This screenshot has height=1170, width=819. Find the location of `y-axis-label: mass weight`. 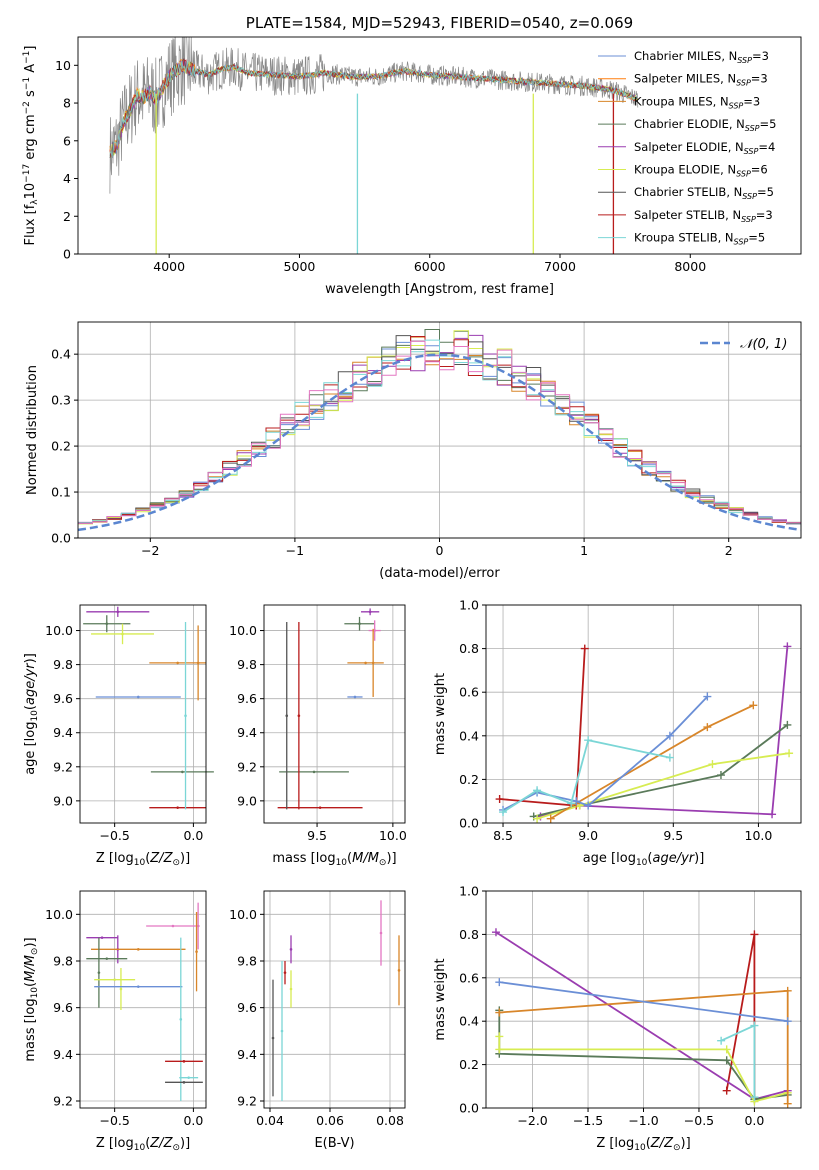

y-axis-label: mass weight is located at coordinates (440, 999).